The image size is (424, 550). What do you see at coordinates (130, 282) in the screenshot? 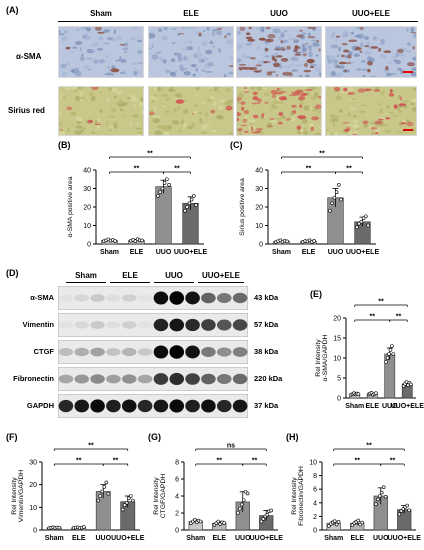
I see `blot-header-line-ele` at bounding box center [130, 282].